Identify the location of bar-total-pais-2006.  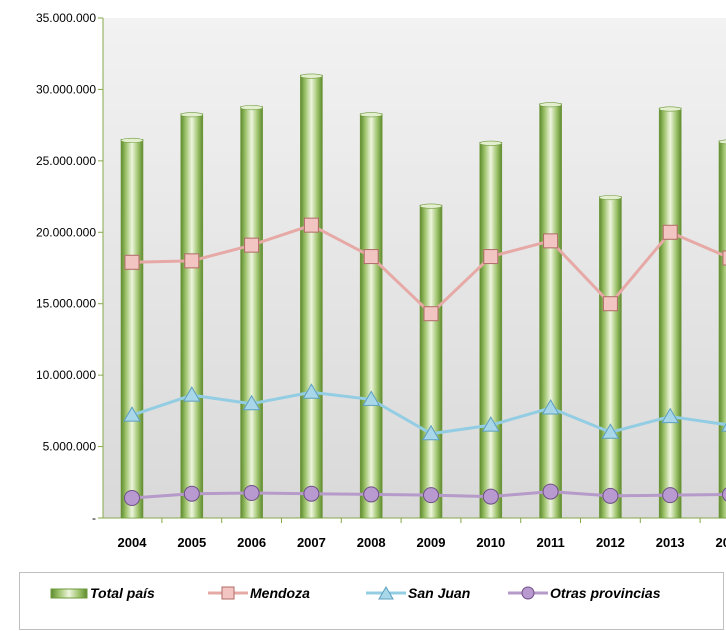
(251, 312).